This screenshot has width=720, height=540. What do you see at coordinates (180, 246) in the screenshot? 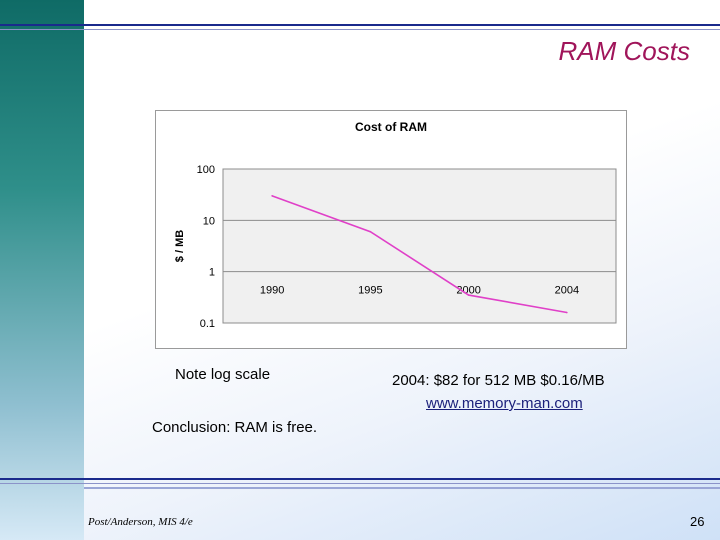
I see `y-axis-label: $ / MB` at bounding box center [180, 246].